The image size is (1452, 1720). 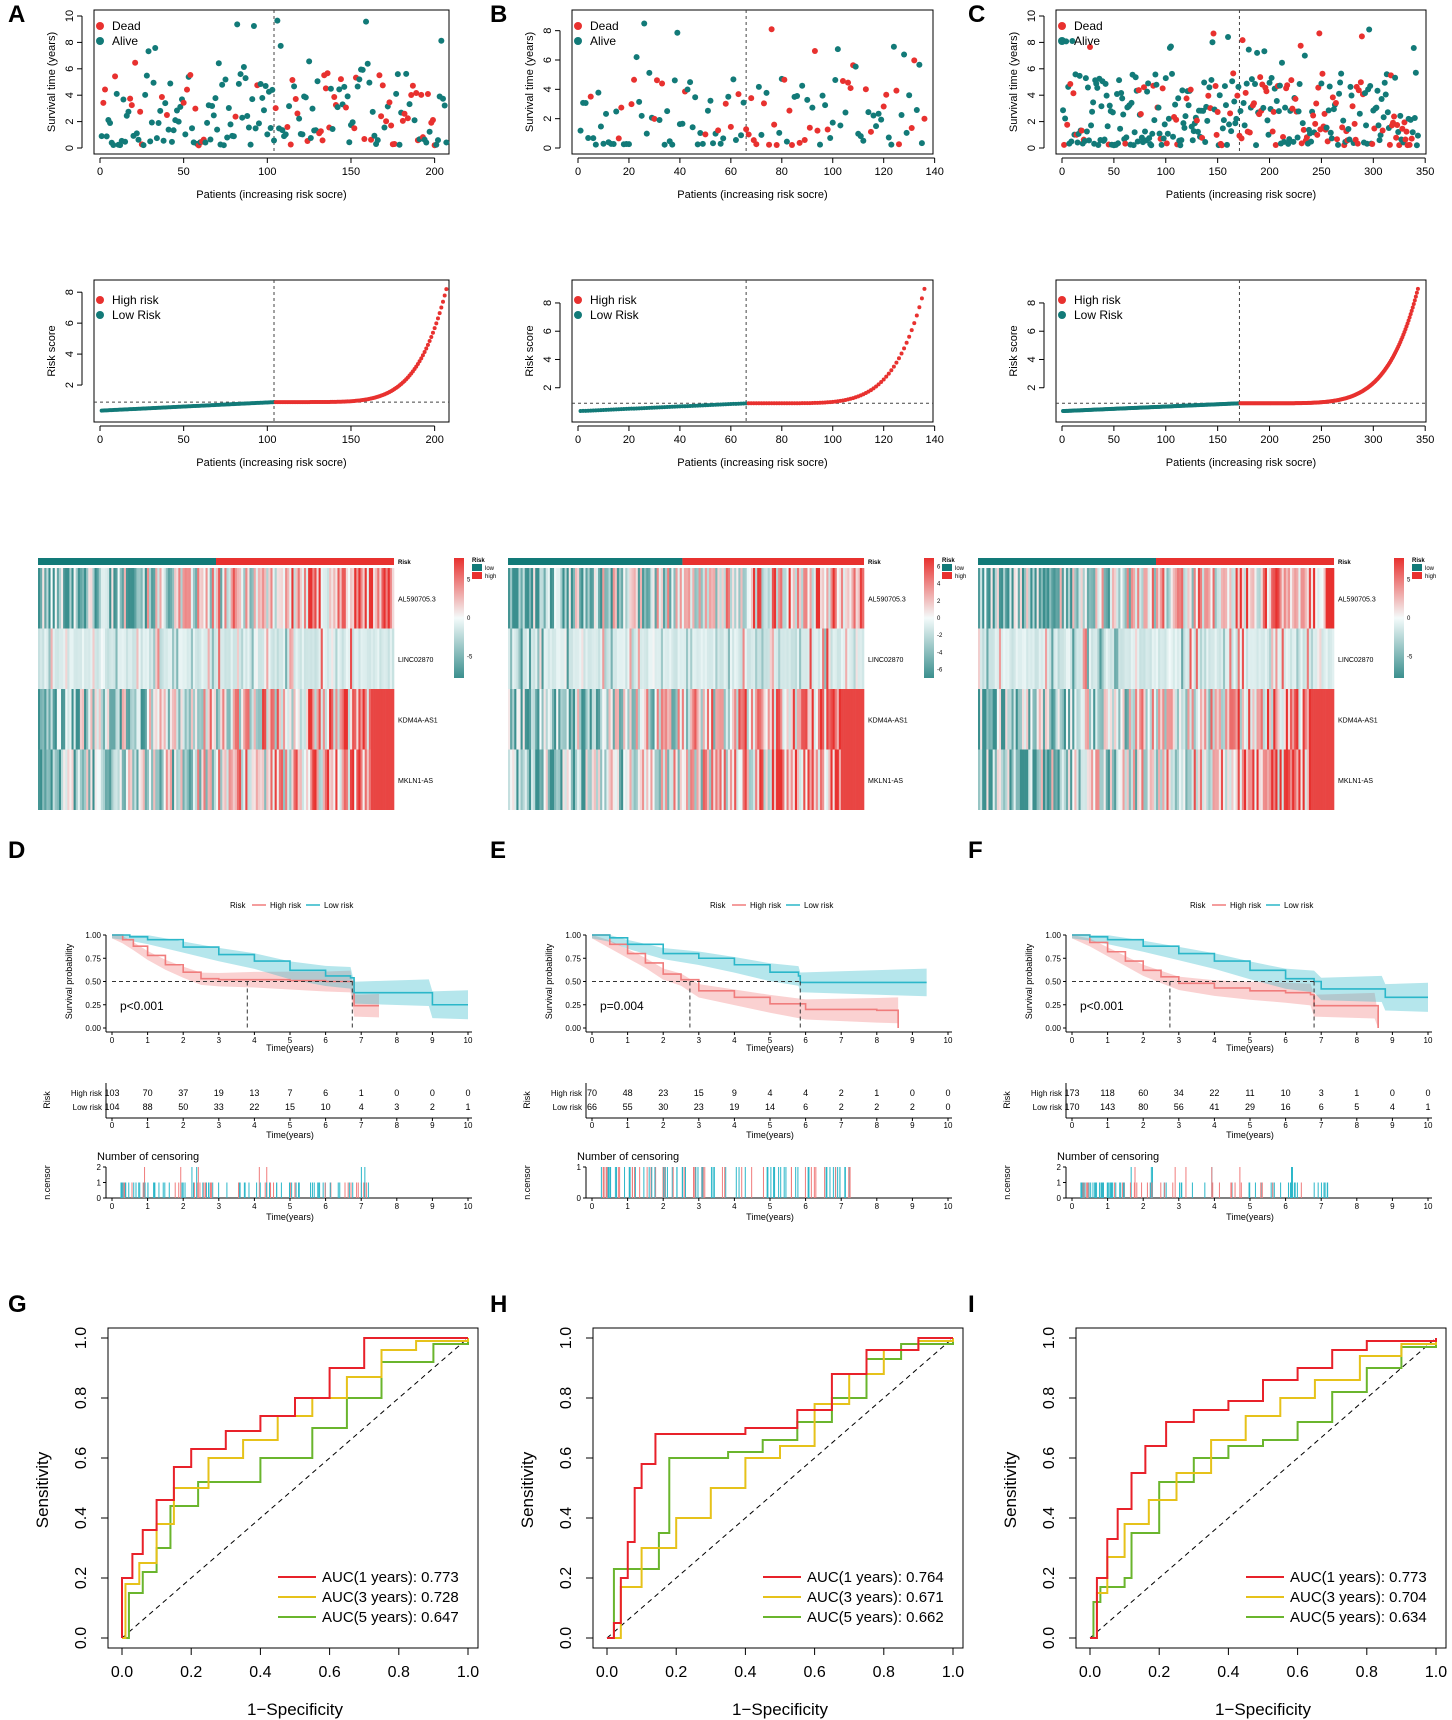 I want to click on risk-legend-high-swatch, so click(x=477, y=575).